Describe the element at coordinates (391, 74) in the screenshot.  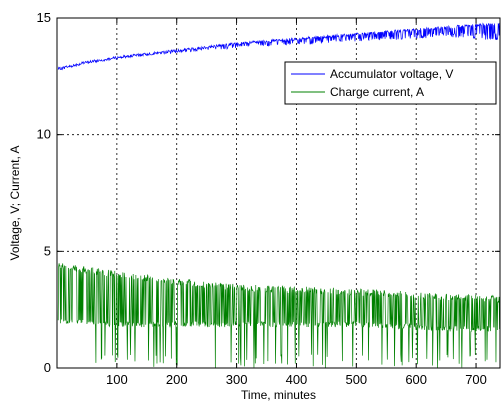
I see `legend-label-voltage: Accumulator voltage, V` at that location.